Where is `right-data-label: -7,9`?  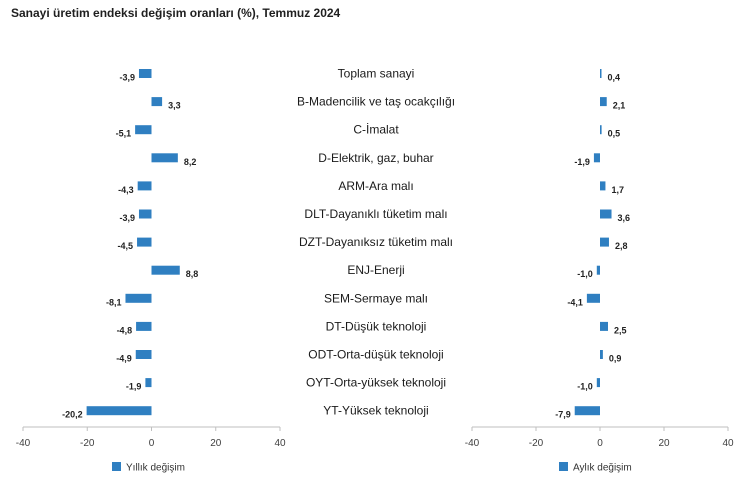 right-data-label: -7,9 is located at coordinates (563, 415).